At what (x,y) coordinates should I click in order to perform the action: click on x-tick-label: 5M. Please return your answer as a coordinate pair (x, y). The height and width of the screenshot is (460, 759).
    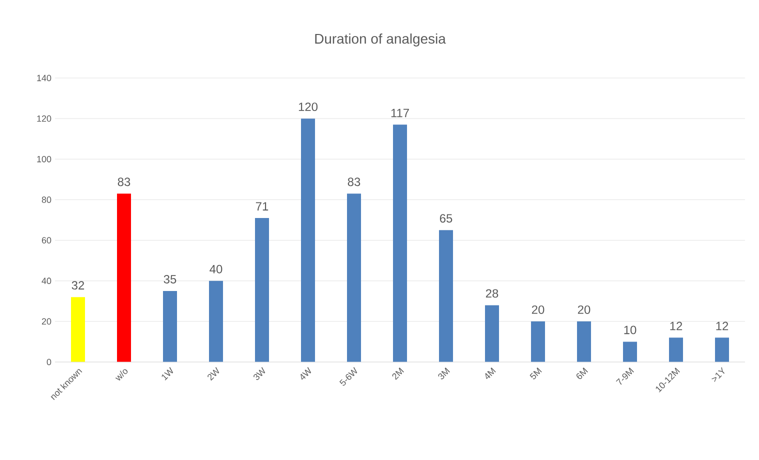
    Looking at the image, I should click on (536, 373).